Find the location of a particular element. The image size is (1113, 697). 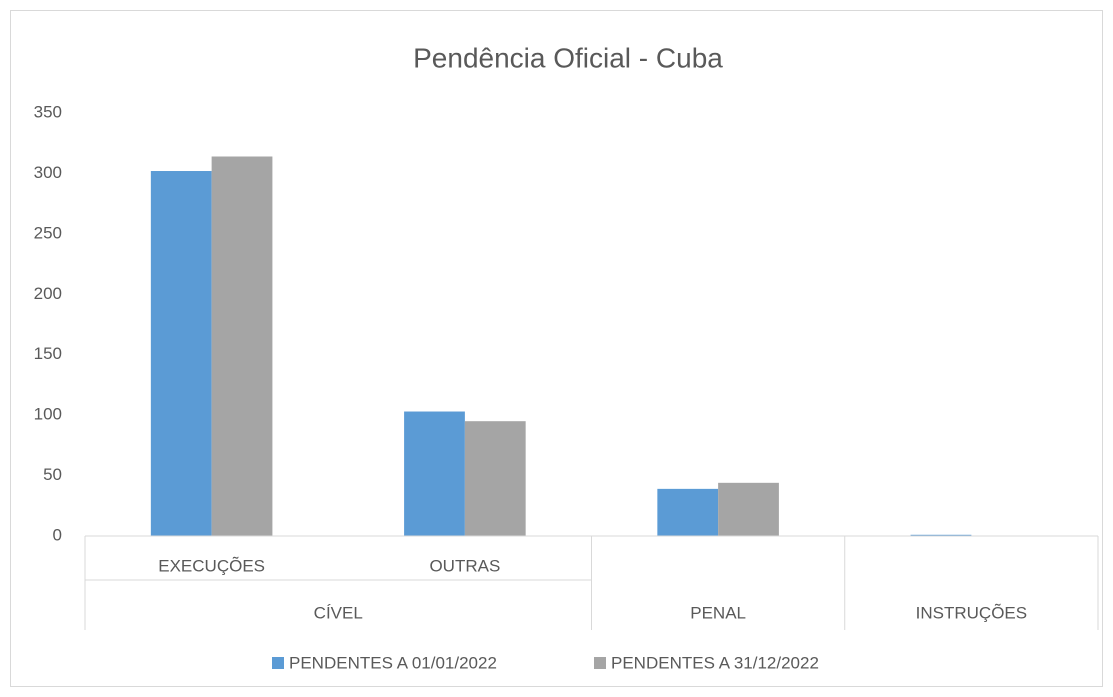

group-label: INSTRUÇÕES is located at coordinates (971, 612).